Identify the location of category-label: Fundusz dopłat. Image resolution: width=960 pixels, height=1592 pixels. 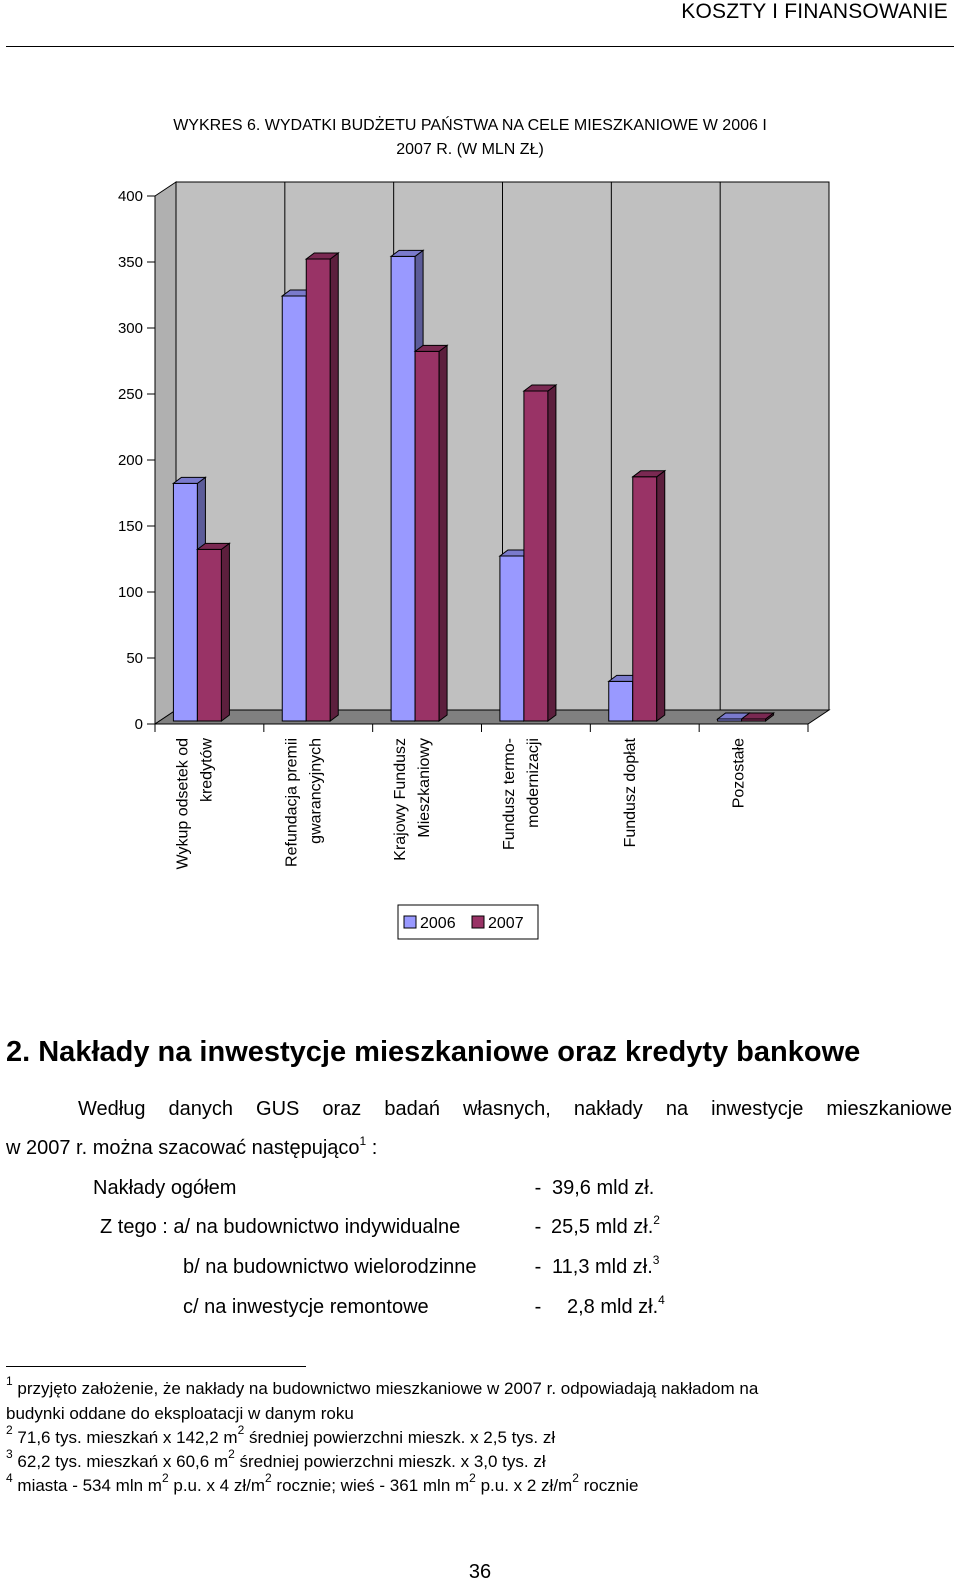
(630, 792).